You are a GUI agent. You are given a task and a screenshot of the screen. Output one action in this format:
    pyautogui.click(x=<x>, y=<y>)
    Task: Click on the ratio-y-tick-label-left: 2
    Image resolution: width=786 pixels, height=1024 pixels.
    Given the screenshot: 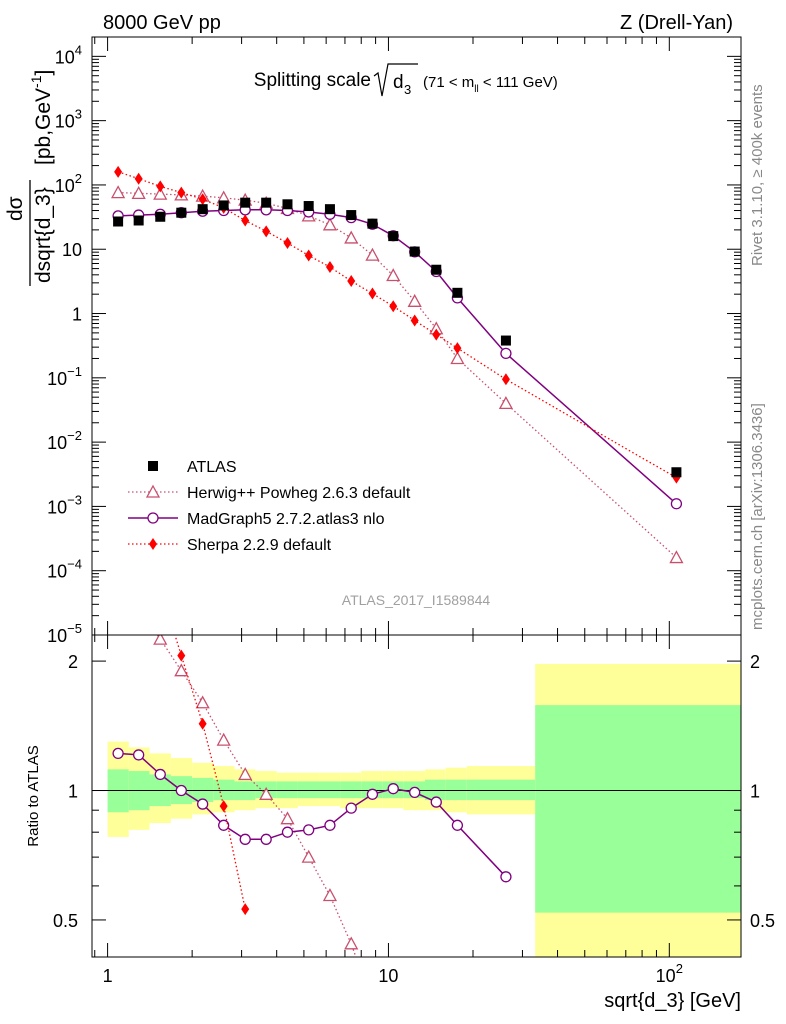 What is the action you would take?
    pyautogui.click(x=73, y=662)
    